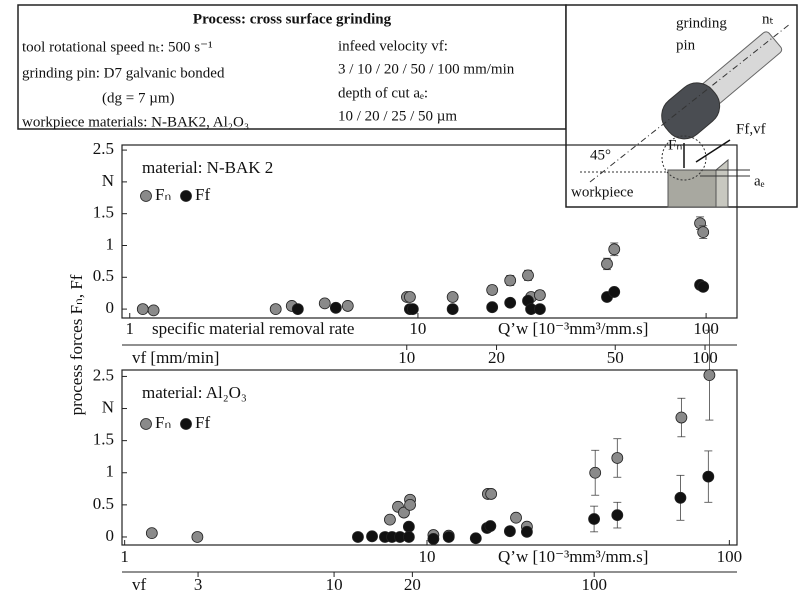 Image resolution: width=801 pixels, height=594 pixels. Describe the element at coordinates (751, 129) in the screenshot. I see `feed-force-label: Ff,vf` at that location.